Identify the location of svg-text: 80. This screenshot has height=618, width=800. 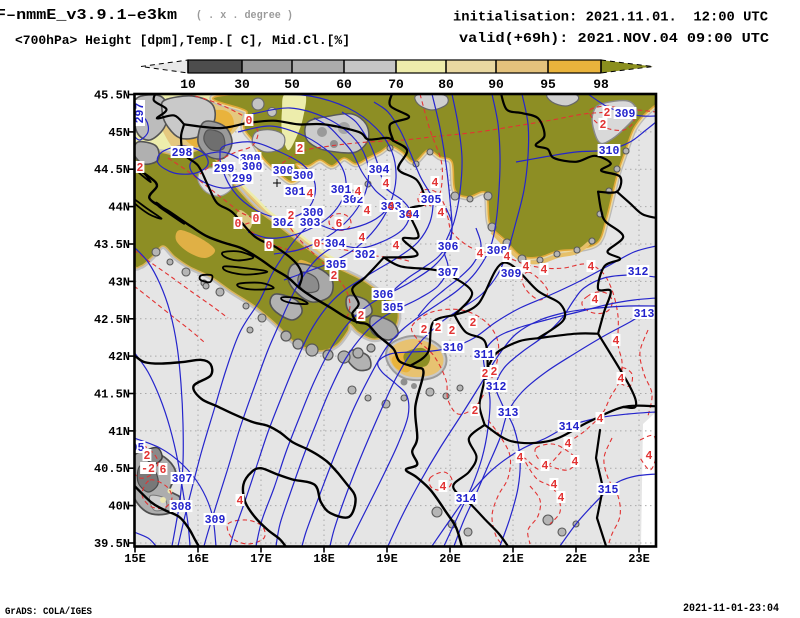
(446, 84).